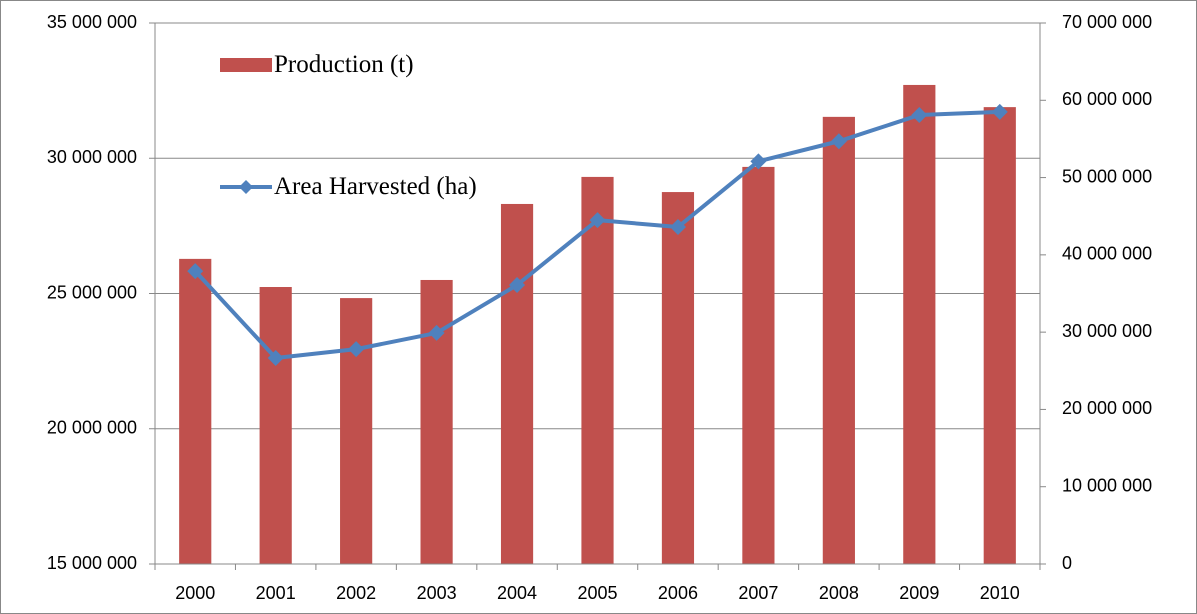  I want to click on y-tick-label: 30 000 000, so click(92, 157).